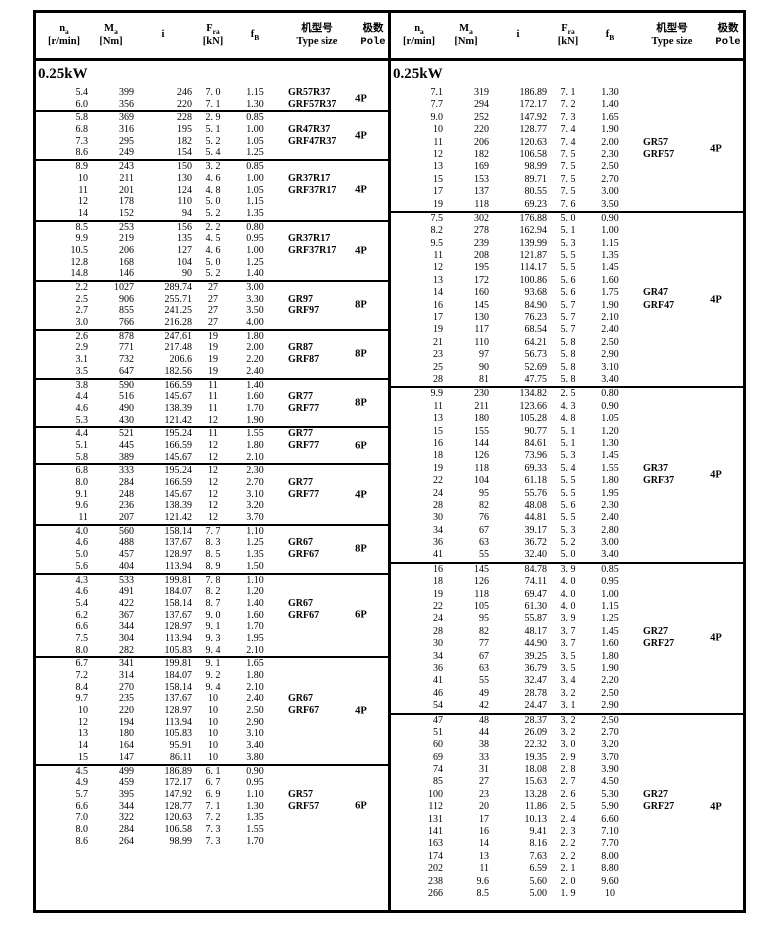 The image size is (780, 927). Describe the element at coordinates (212, 421) in the screenshot. I see `table-row: 5.3 430 121.42 12 1.90` at that location.